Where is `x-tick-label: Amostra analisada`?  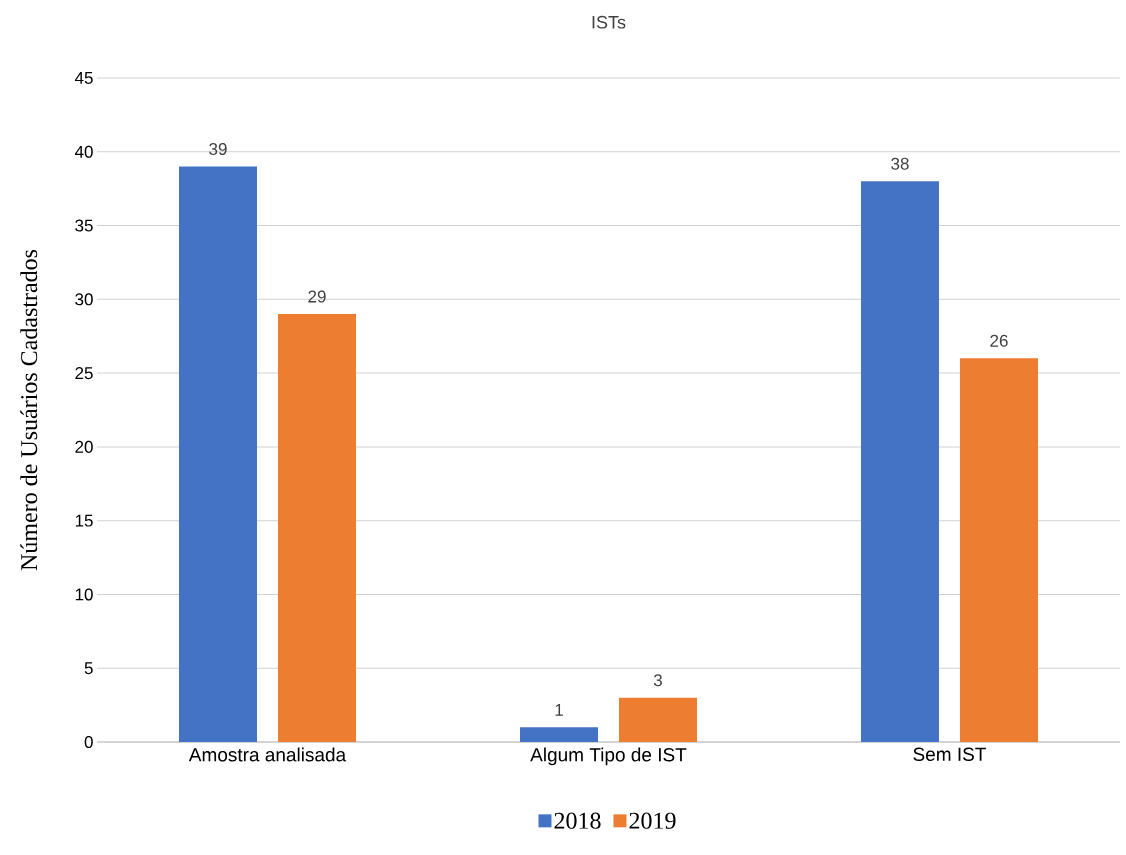
x-tick-label: Amostra analisada is located at coordinates (267, 754).